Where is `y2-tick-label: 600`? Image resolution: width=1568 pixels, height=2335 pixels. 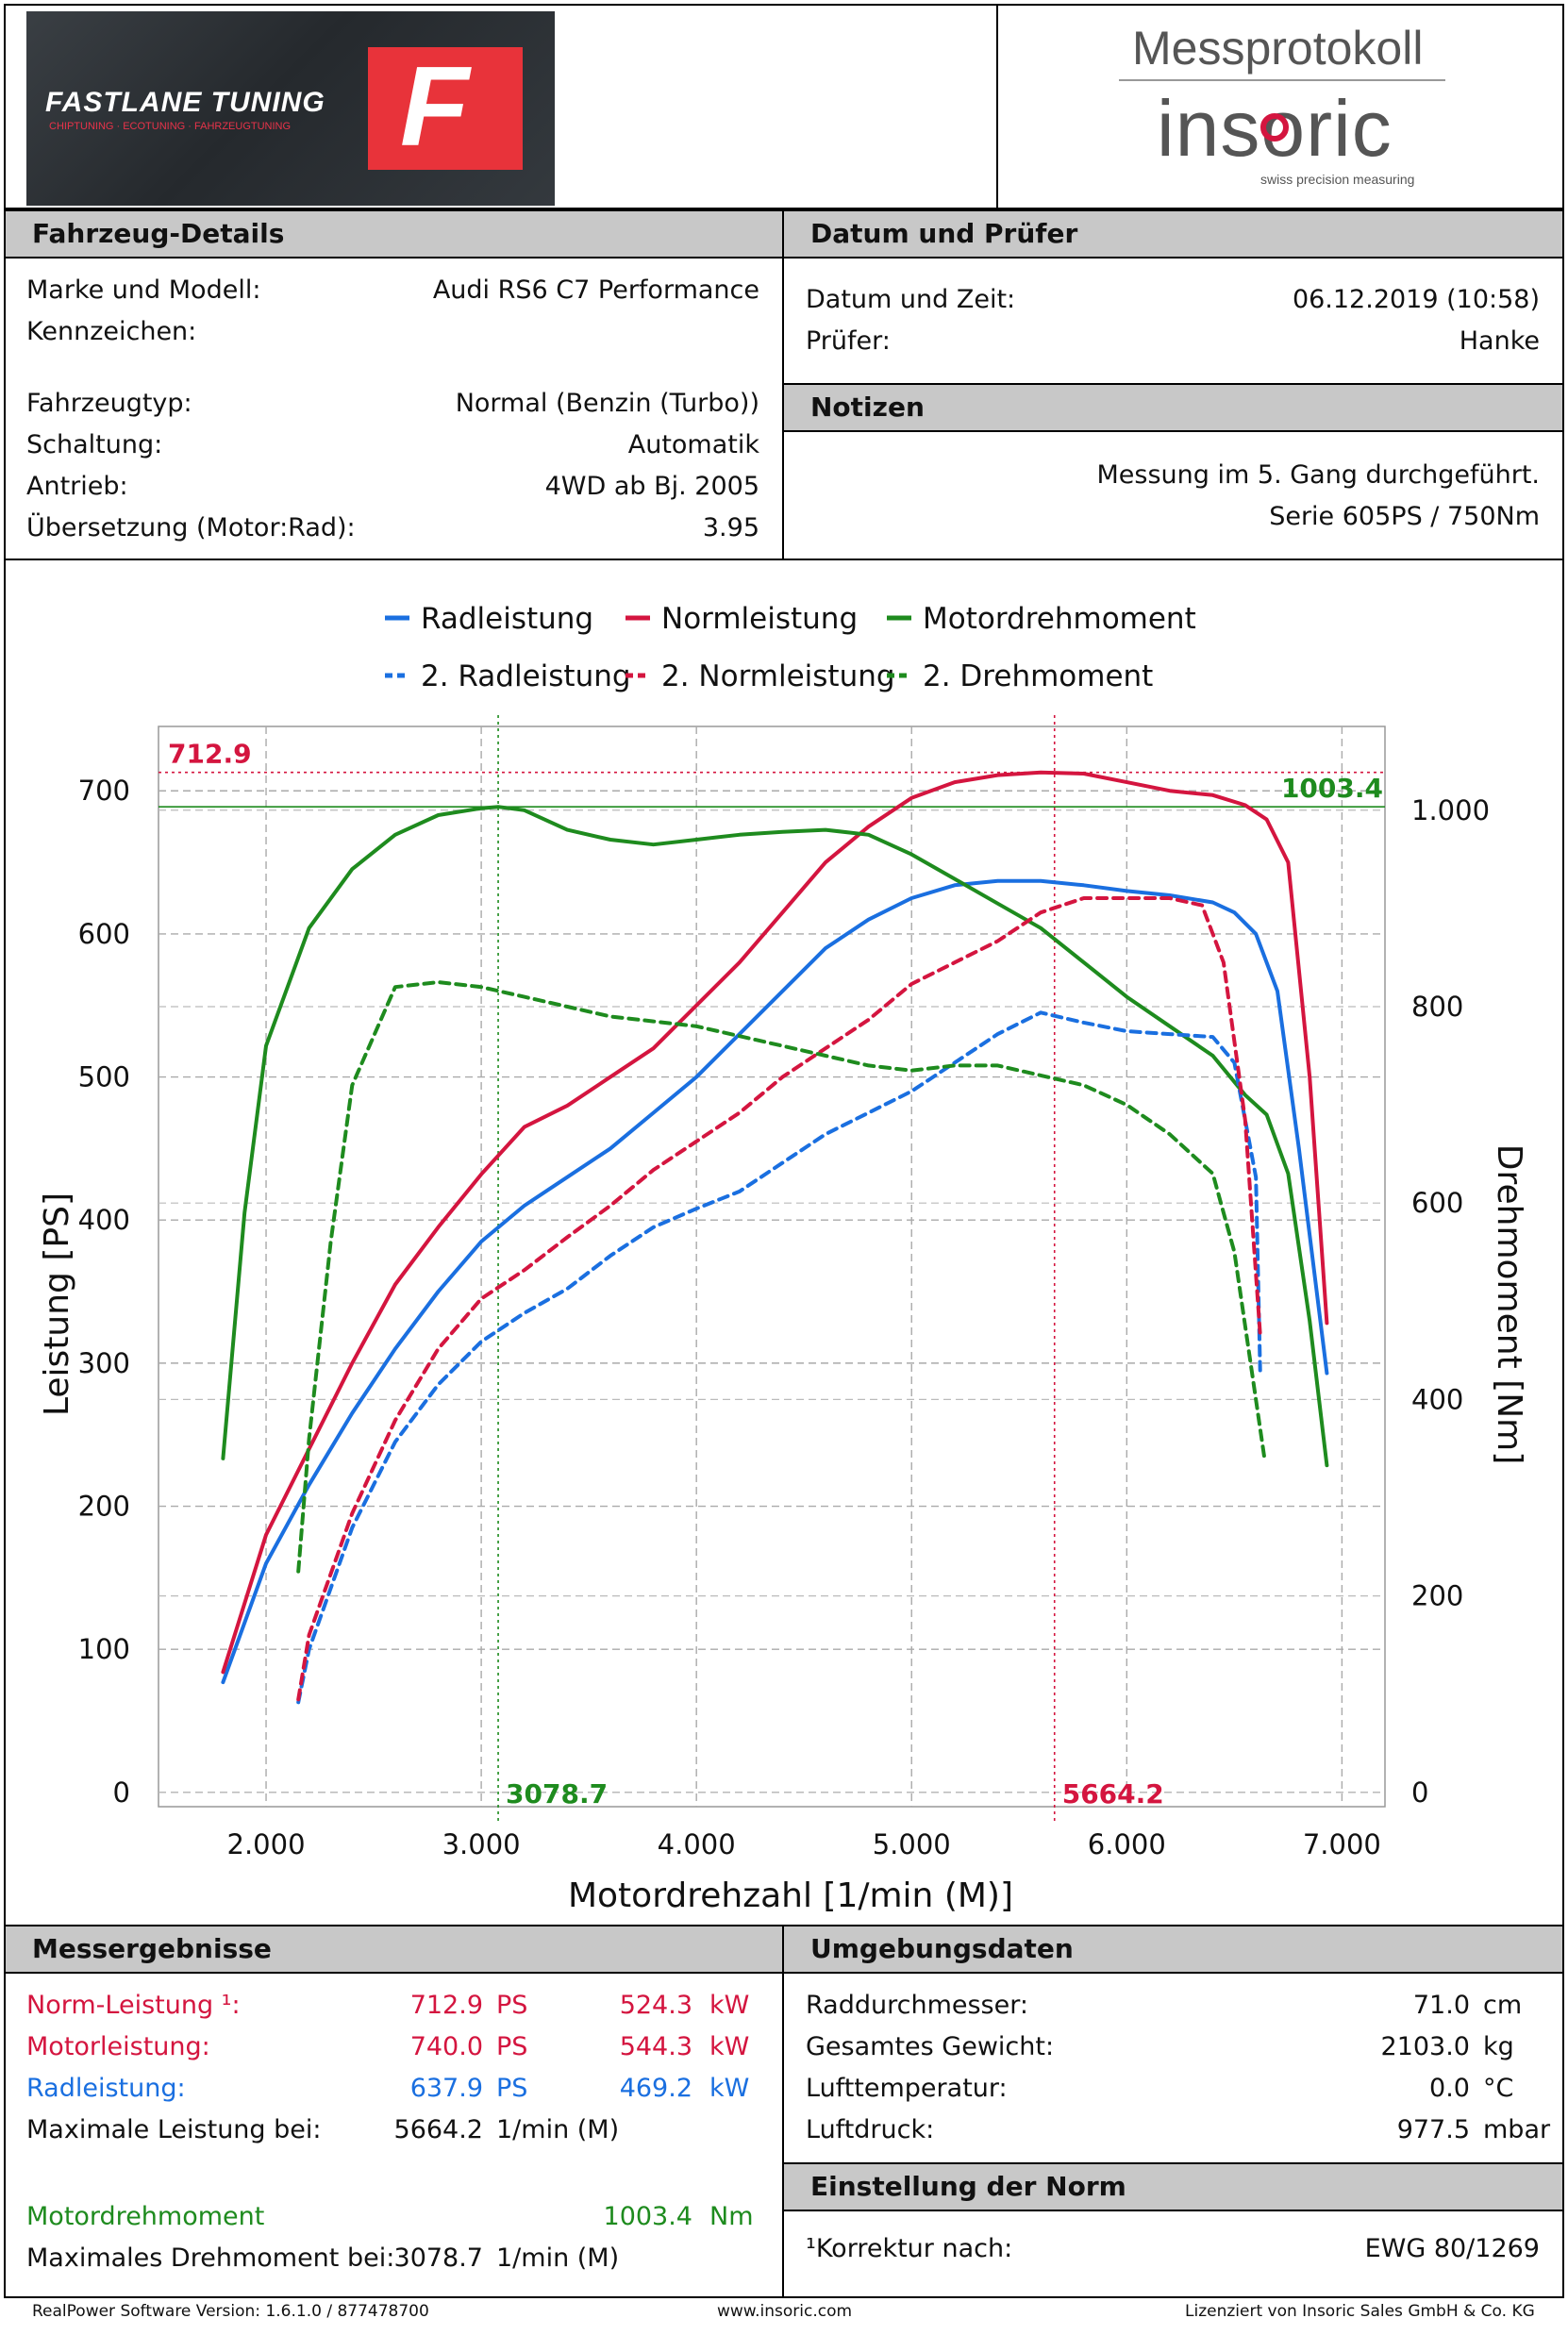
y2-tick-label: 600 is located at coordinates (1437, 1203).